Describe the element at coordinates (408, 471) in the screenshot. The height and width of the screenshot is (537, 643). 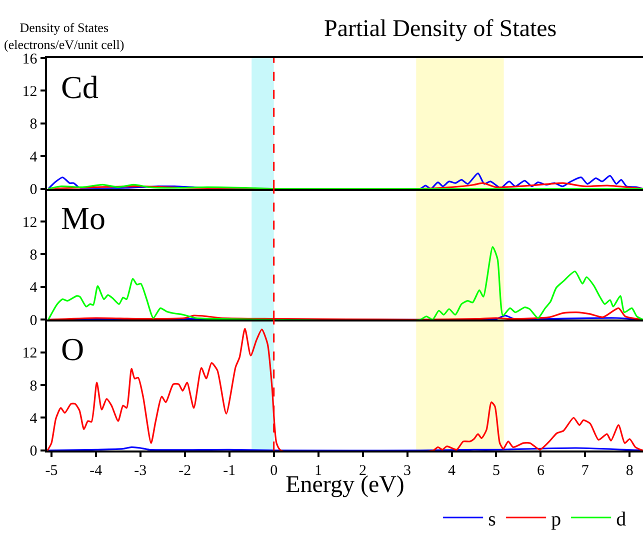
I see `x-tick-label: 3` at that location.